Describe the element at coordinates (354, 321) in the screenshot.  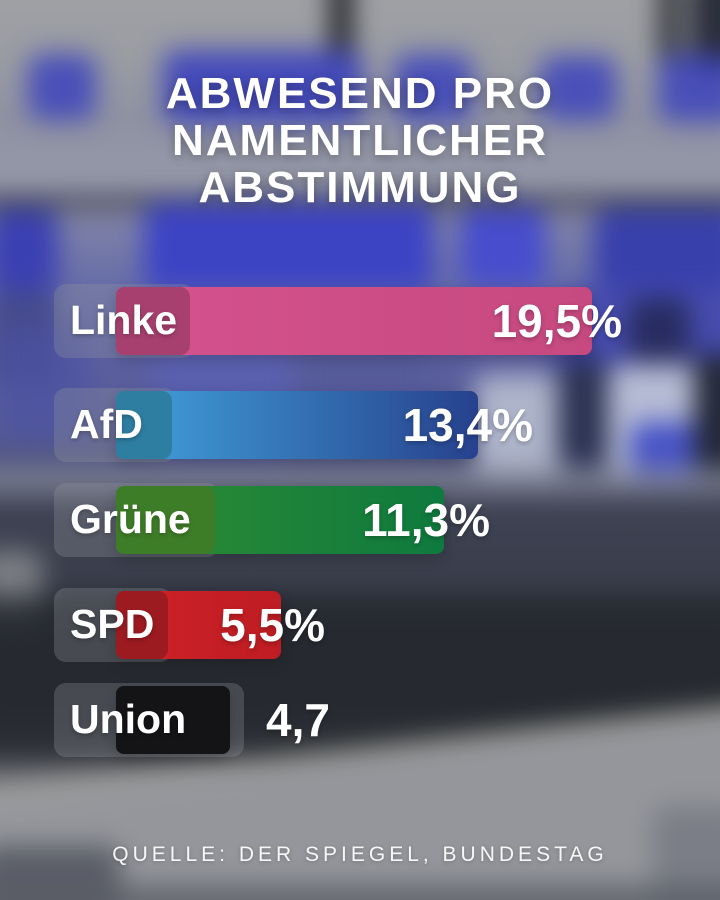
I see `bar-linke` at that location.